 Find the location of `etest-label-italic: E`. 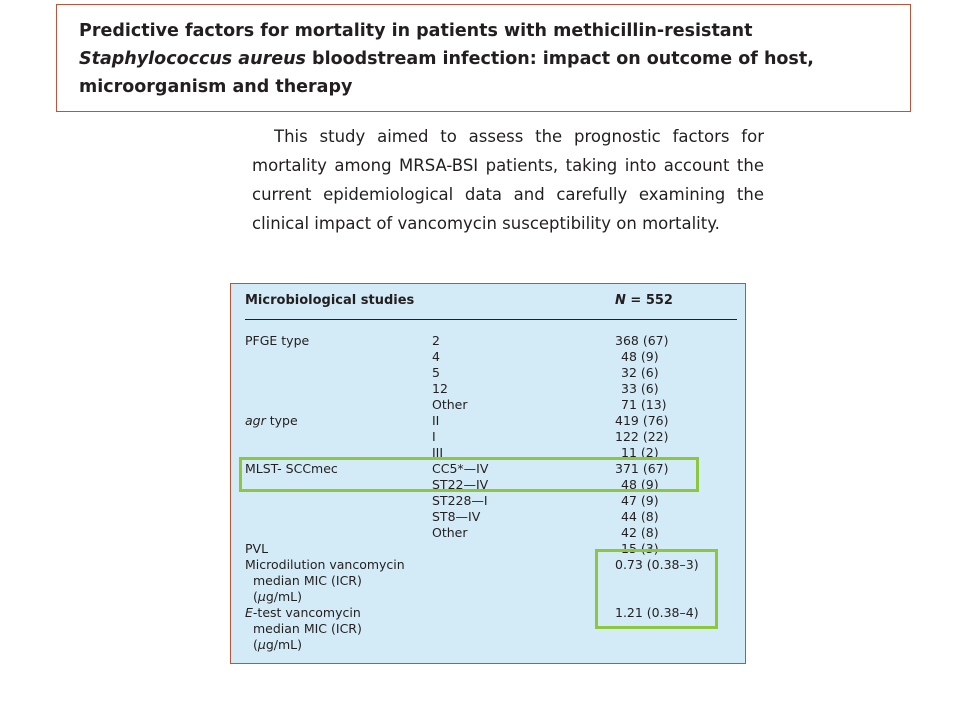

etest-label-italic: E is located at coordinates (249, 612).